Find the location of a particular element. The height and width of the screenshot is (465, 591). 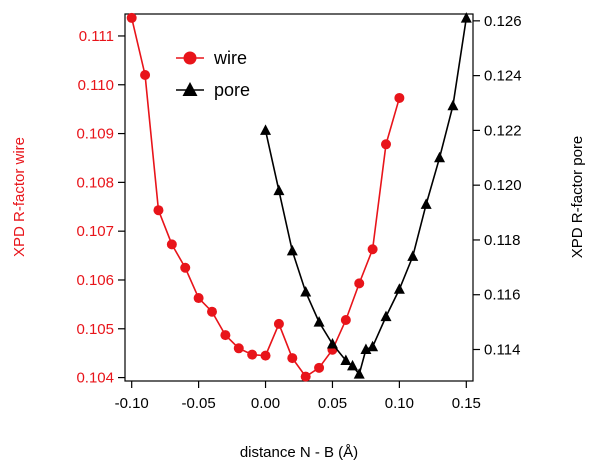

right-tick-label: 0.124 is located at coordinates (503, 76).